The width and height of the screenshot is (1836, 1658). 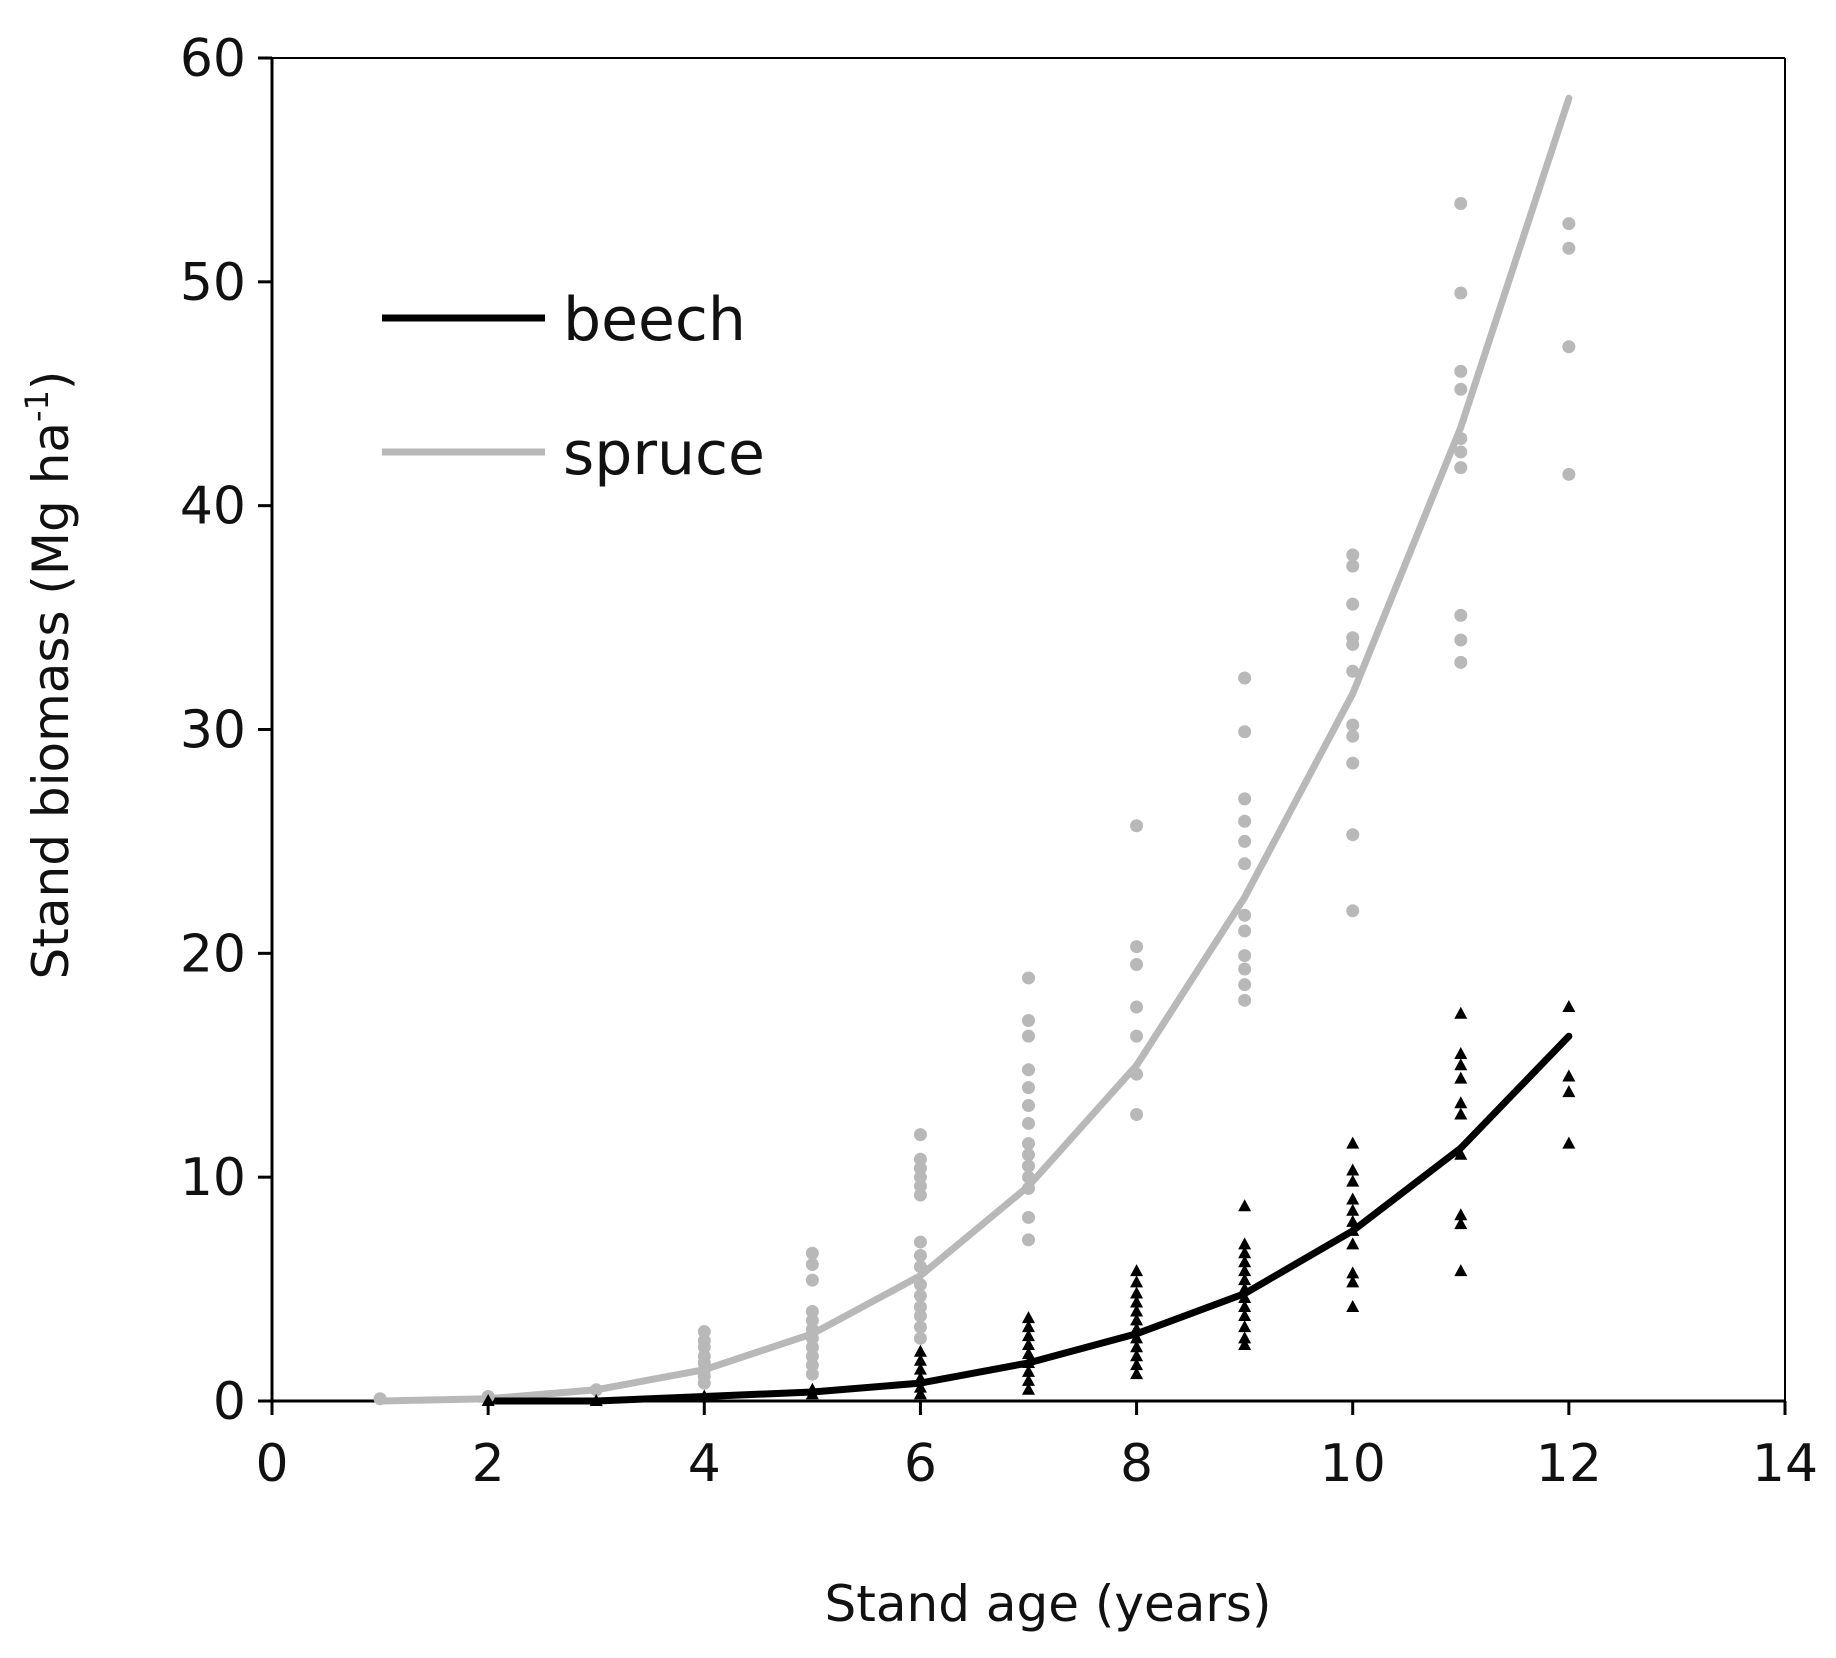 I want to click on y-tick-label: 10, so click(x=213, y=1178).